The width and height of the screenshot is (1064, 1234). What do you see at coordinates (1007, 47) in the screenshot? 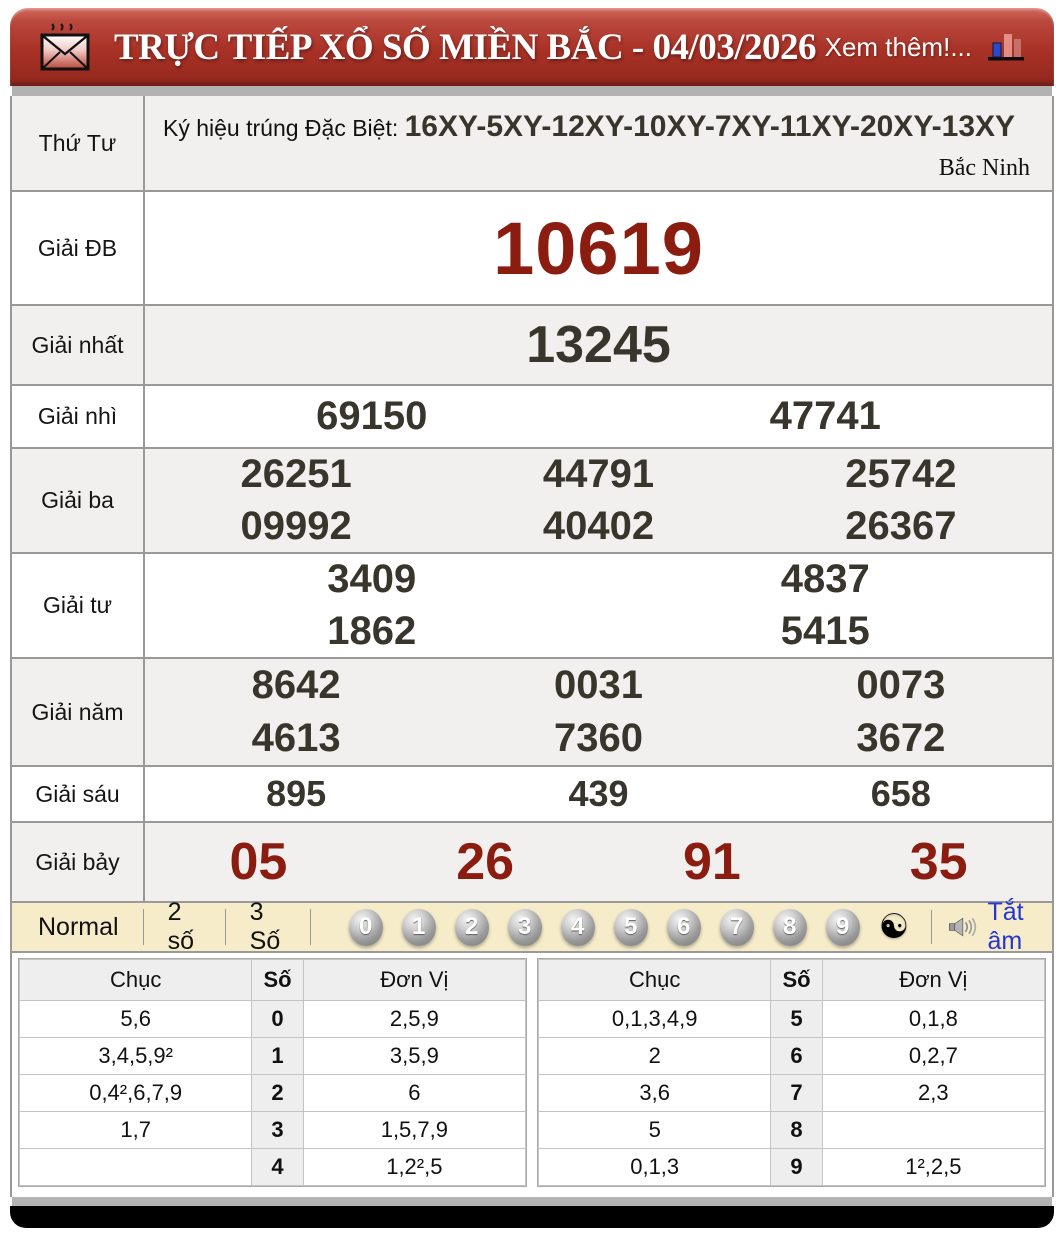
I see `bar-chart-icon` at bounding box center [1007, 47].